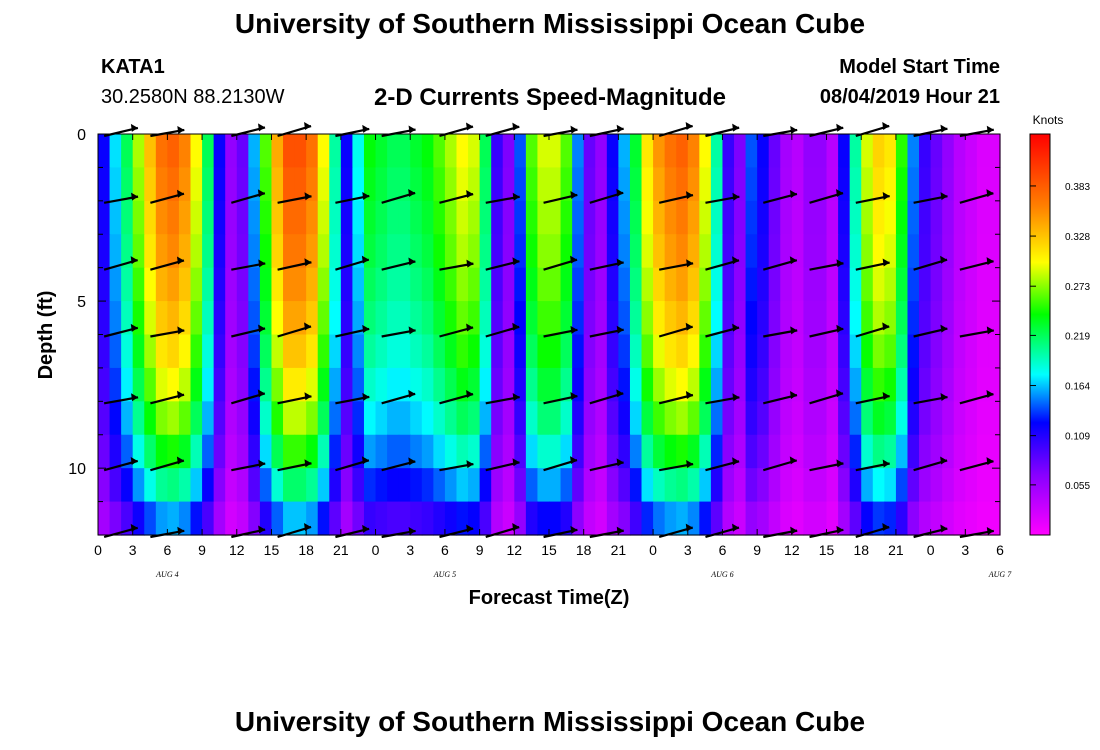 The width and height of the screenshot is (1100, 750). Describe the element at coordinates (757, 550) in the screenshot. I see `x-tick-label: 9` at that location.